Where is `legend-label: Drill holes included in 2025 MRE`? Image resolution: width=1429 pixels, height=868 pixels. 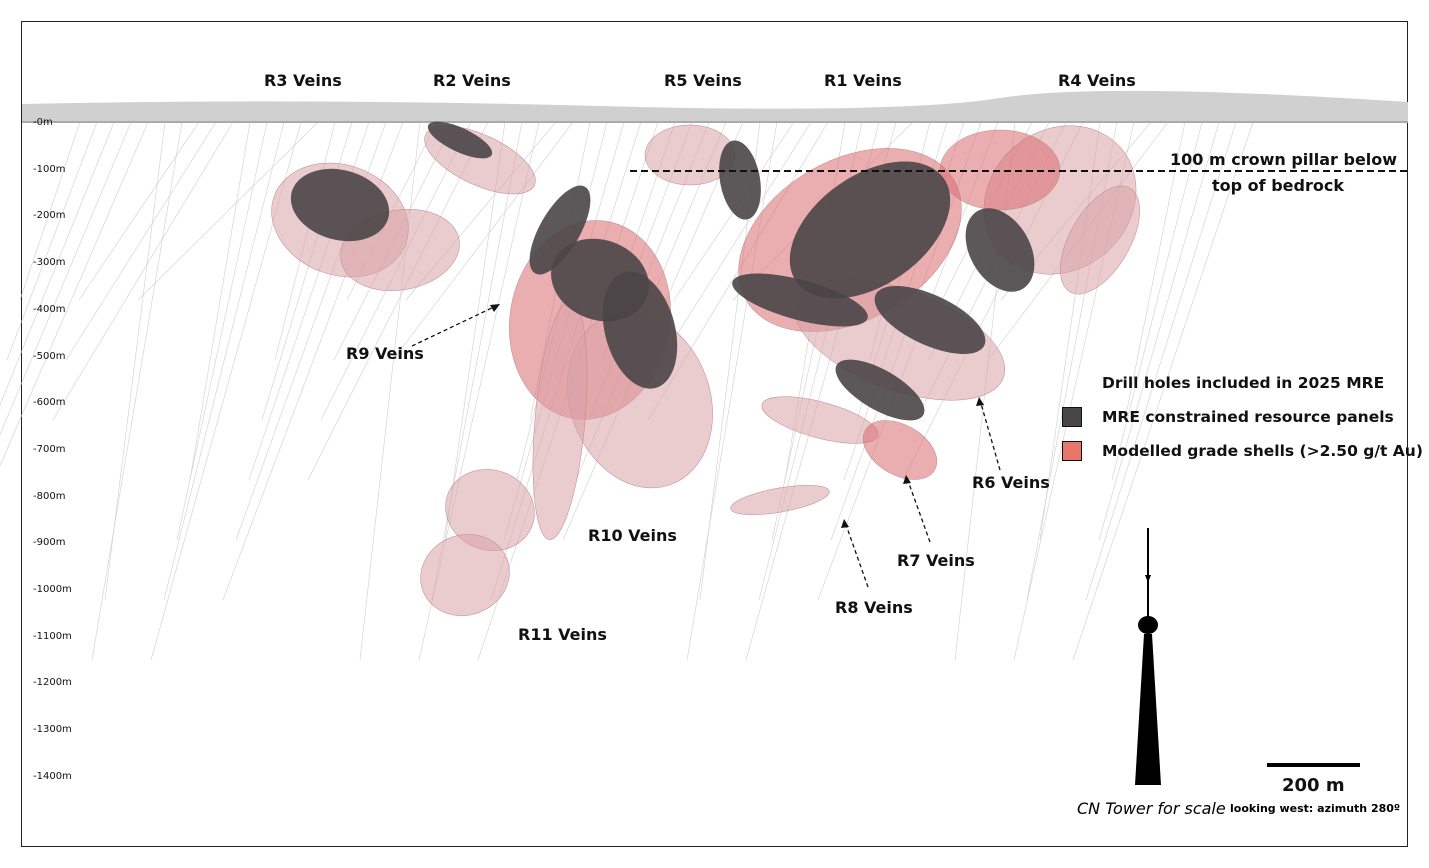
legend-label: Drill holes included in 2025 MRE is located at coordinates (1243, 383).